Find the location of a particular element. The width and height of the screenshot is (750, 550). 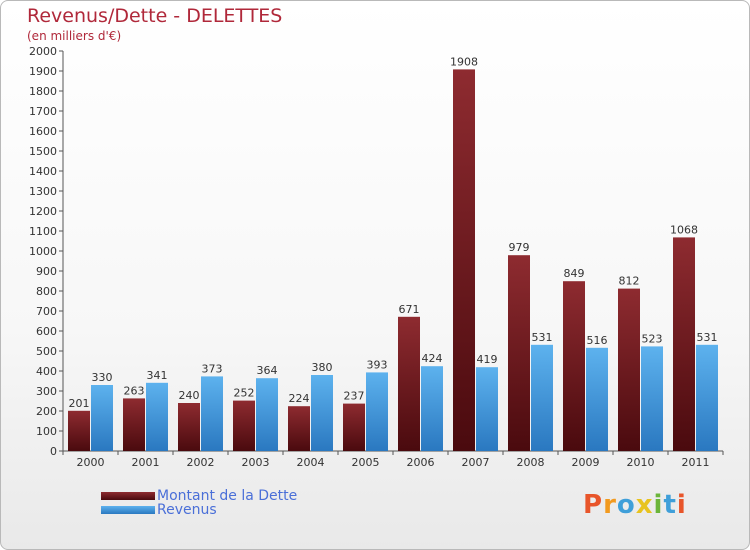

data-label-revenue: 364 is located at coordinates (267, 370).